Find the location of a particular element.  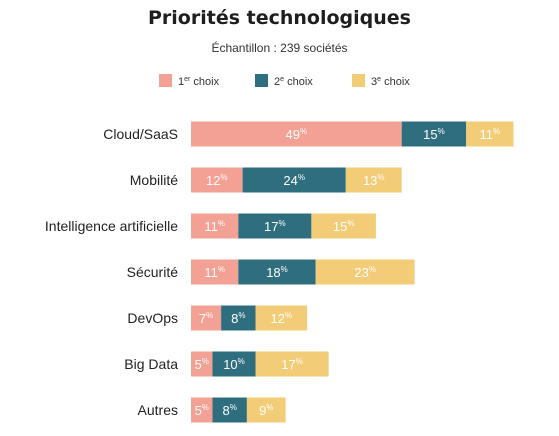

value-label-2-1: 12% is located at coordinates (217, 180).